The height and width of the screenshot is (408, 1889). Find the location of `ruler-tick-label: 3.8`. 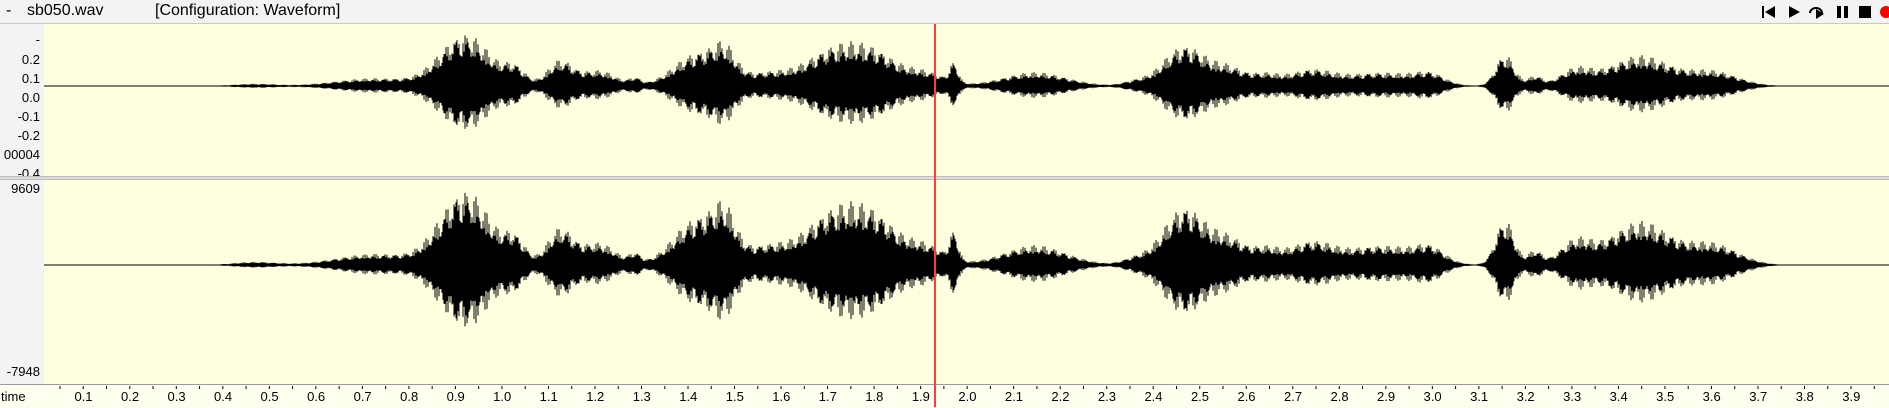

ruler-tick-label: 3.8 is located at coordinates (1805, 396).